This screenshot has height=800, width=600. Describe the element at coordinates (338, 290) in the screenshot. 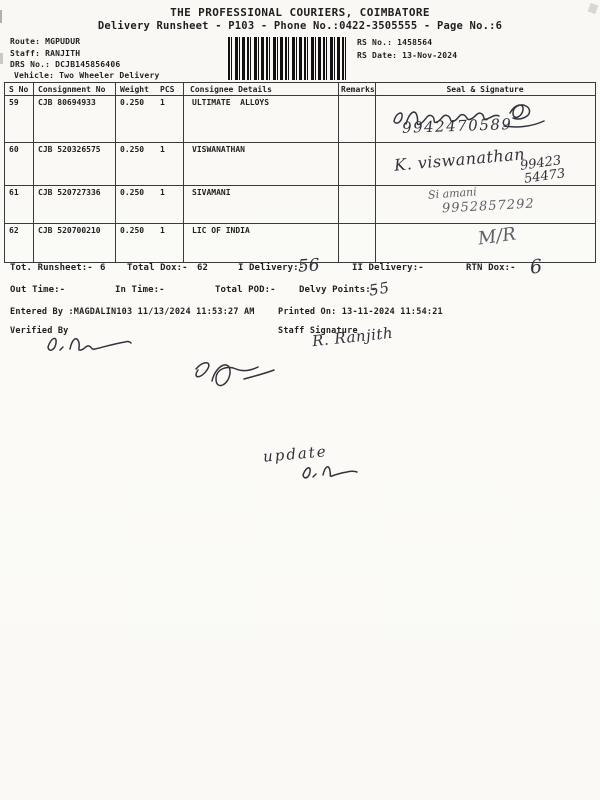

I see `delvy-points-label: Delvy Points:-` at that location.